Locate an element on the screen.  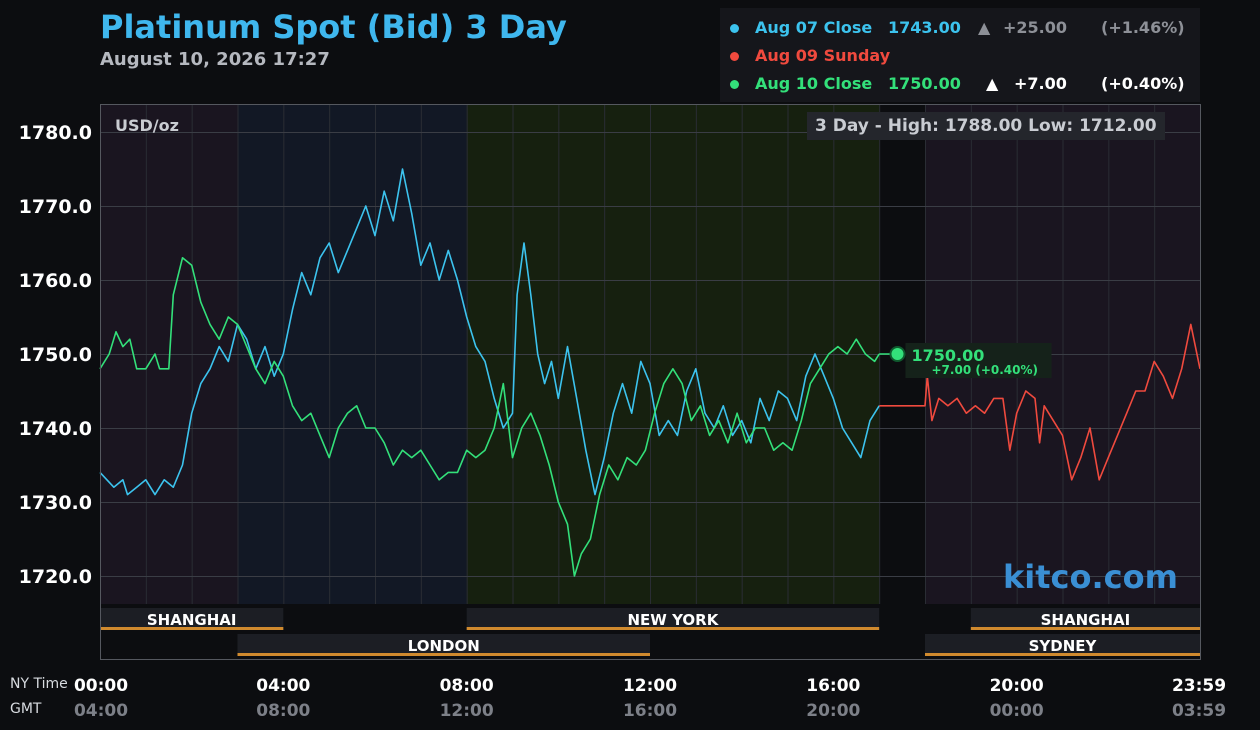
x-tick-gmt: 03:59 is located at coordinates (1199, 711).